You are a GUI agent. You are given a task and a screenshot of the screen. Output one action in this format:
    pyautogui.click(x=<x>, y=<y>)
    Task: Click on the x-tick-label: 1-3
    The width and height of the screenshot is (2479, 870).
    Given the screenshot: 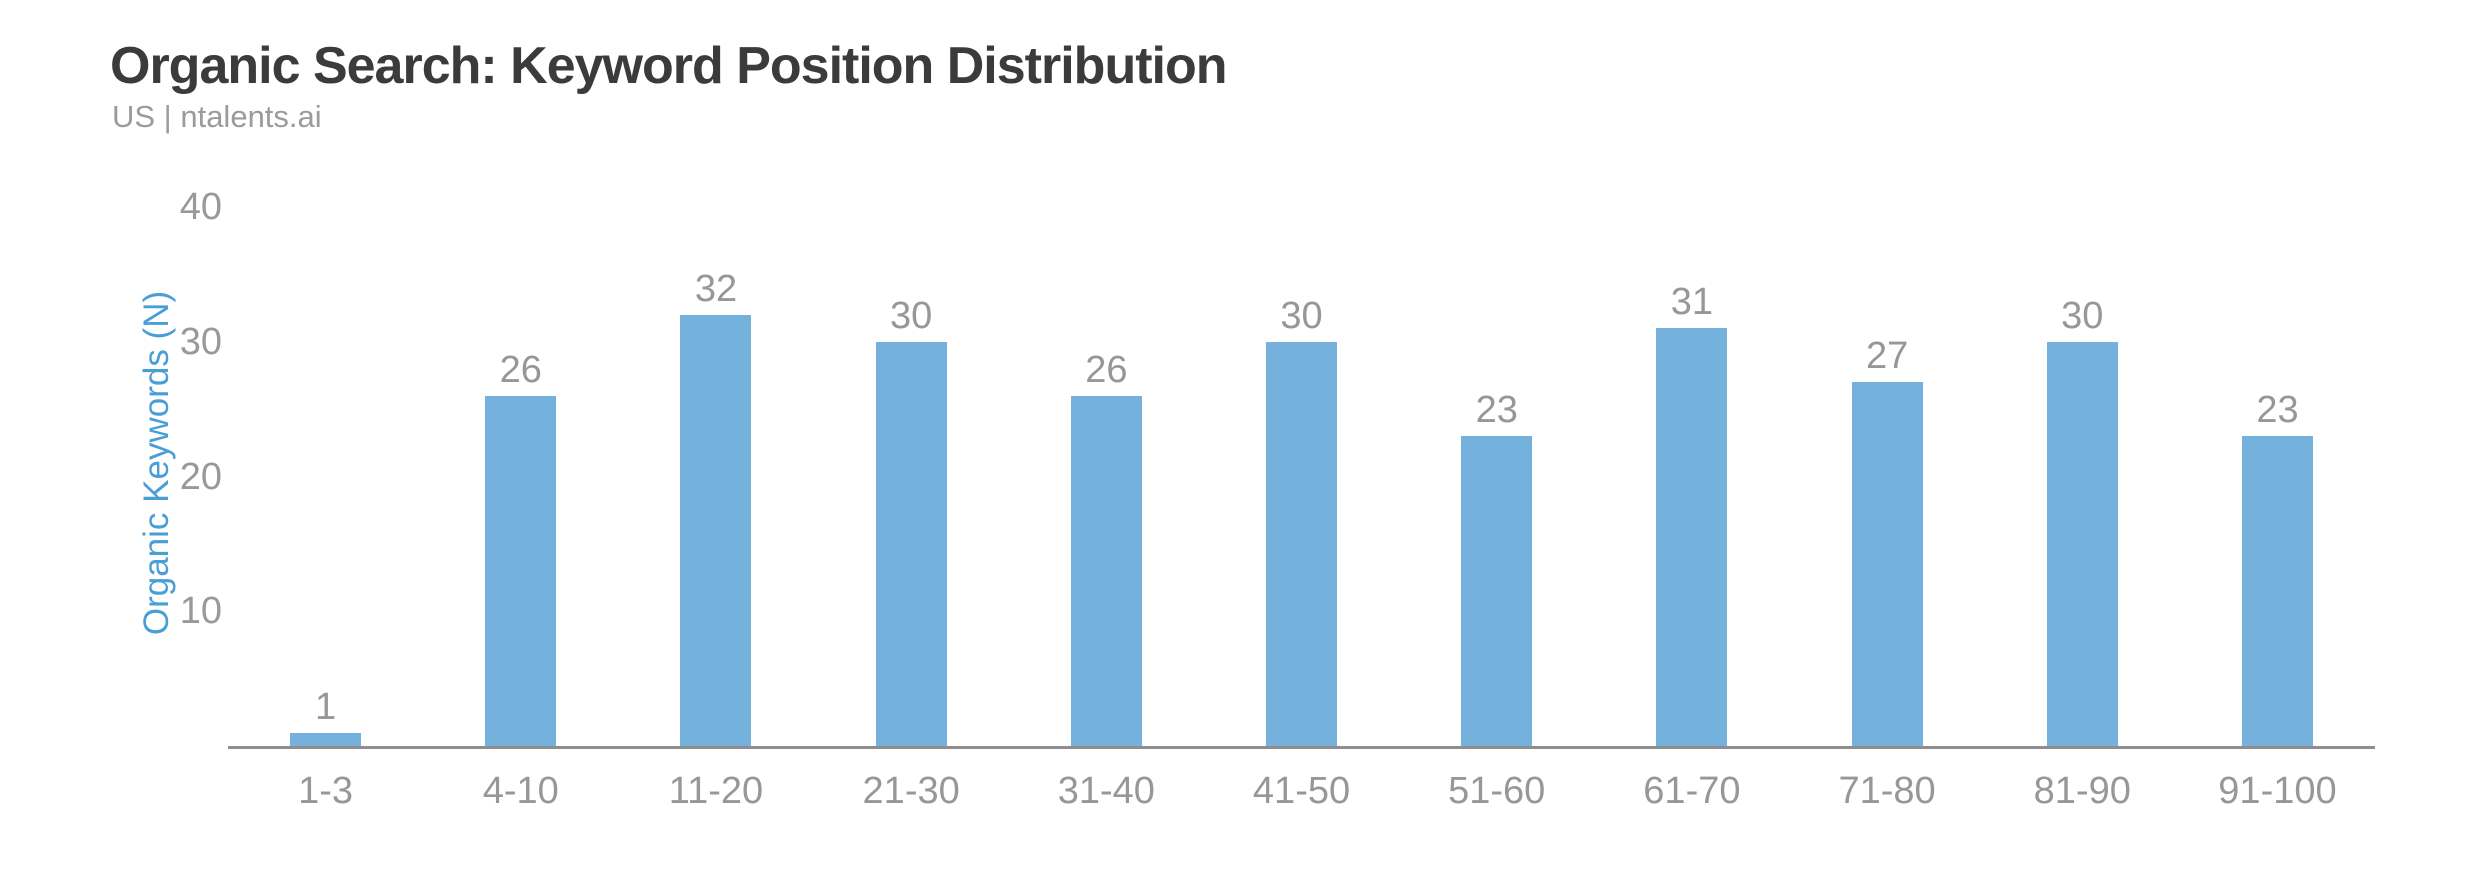 What is the action you would take?
    pyautogui.click(x=326, y=791)
    